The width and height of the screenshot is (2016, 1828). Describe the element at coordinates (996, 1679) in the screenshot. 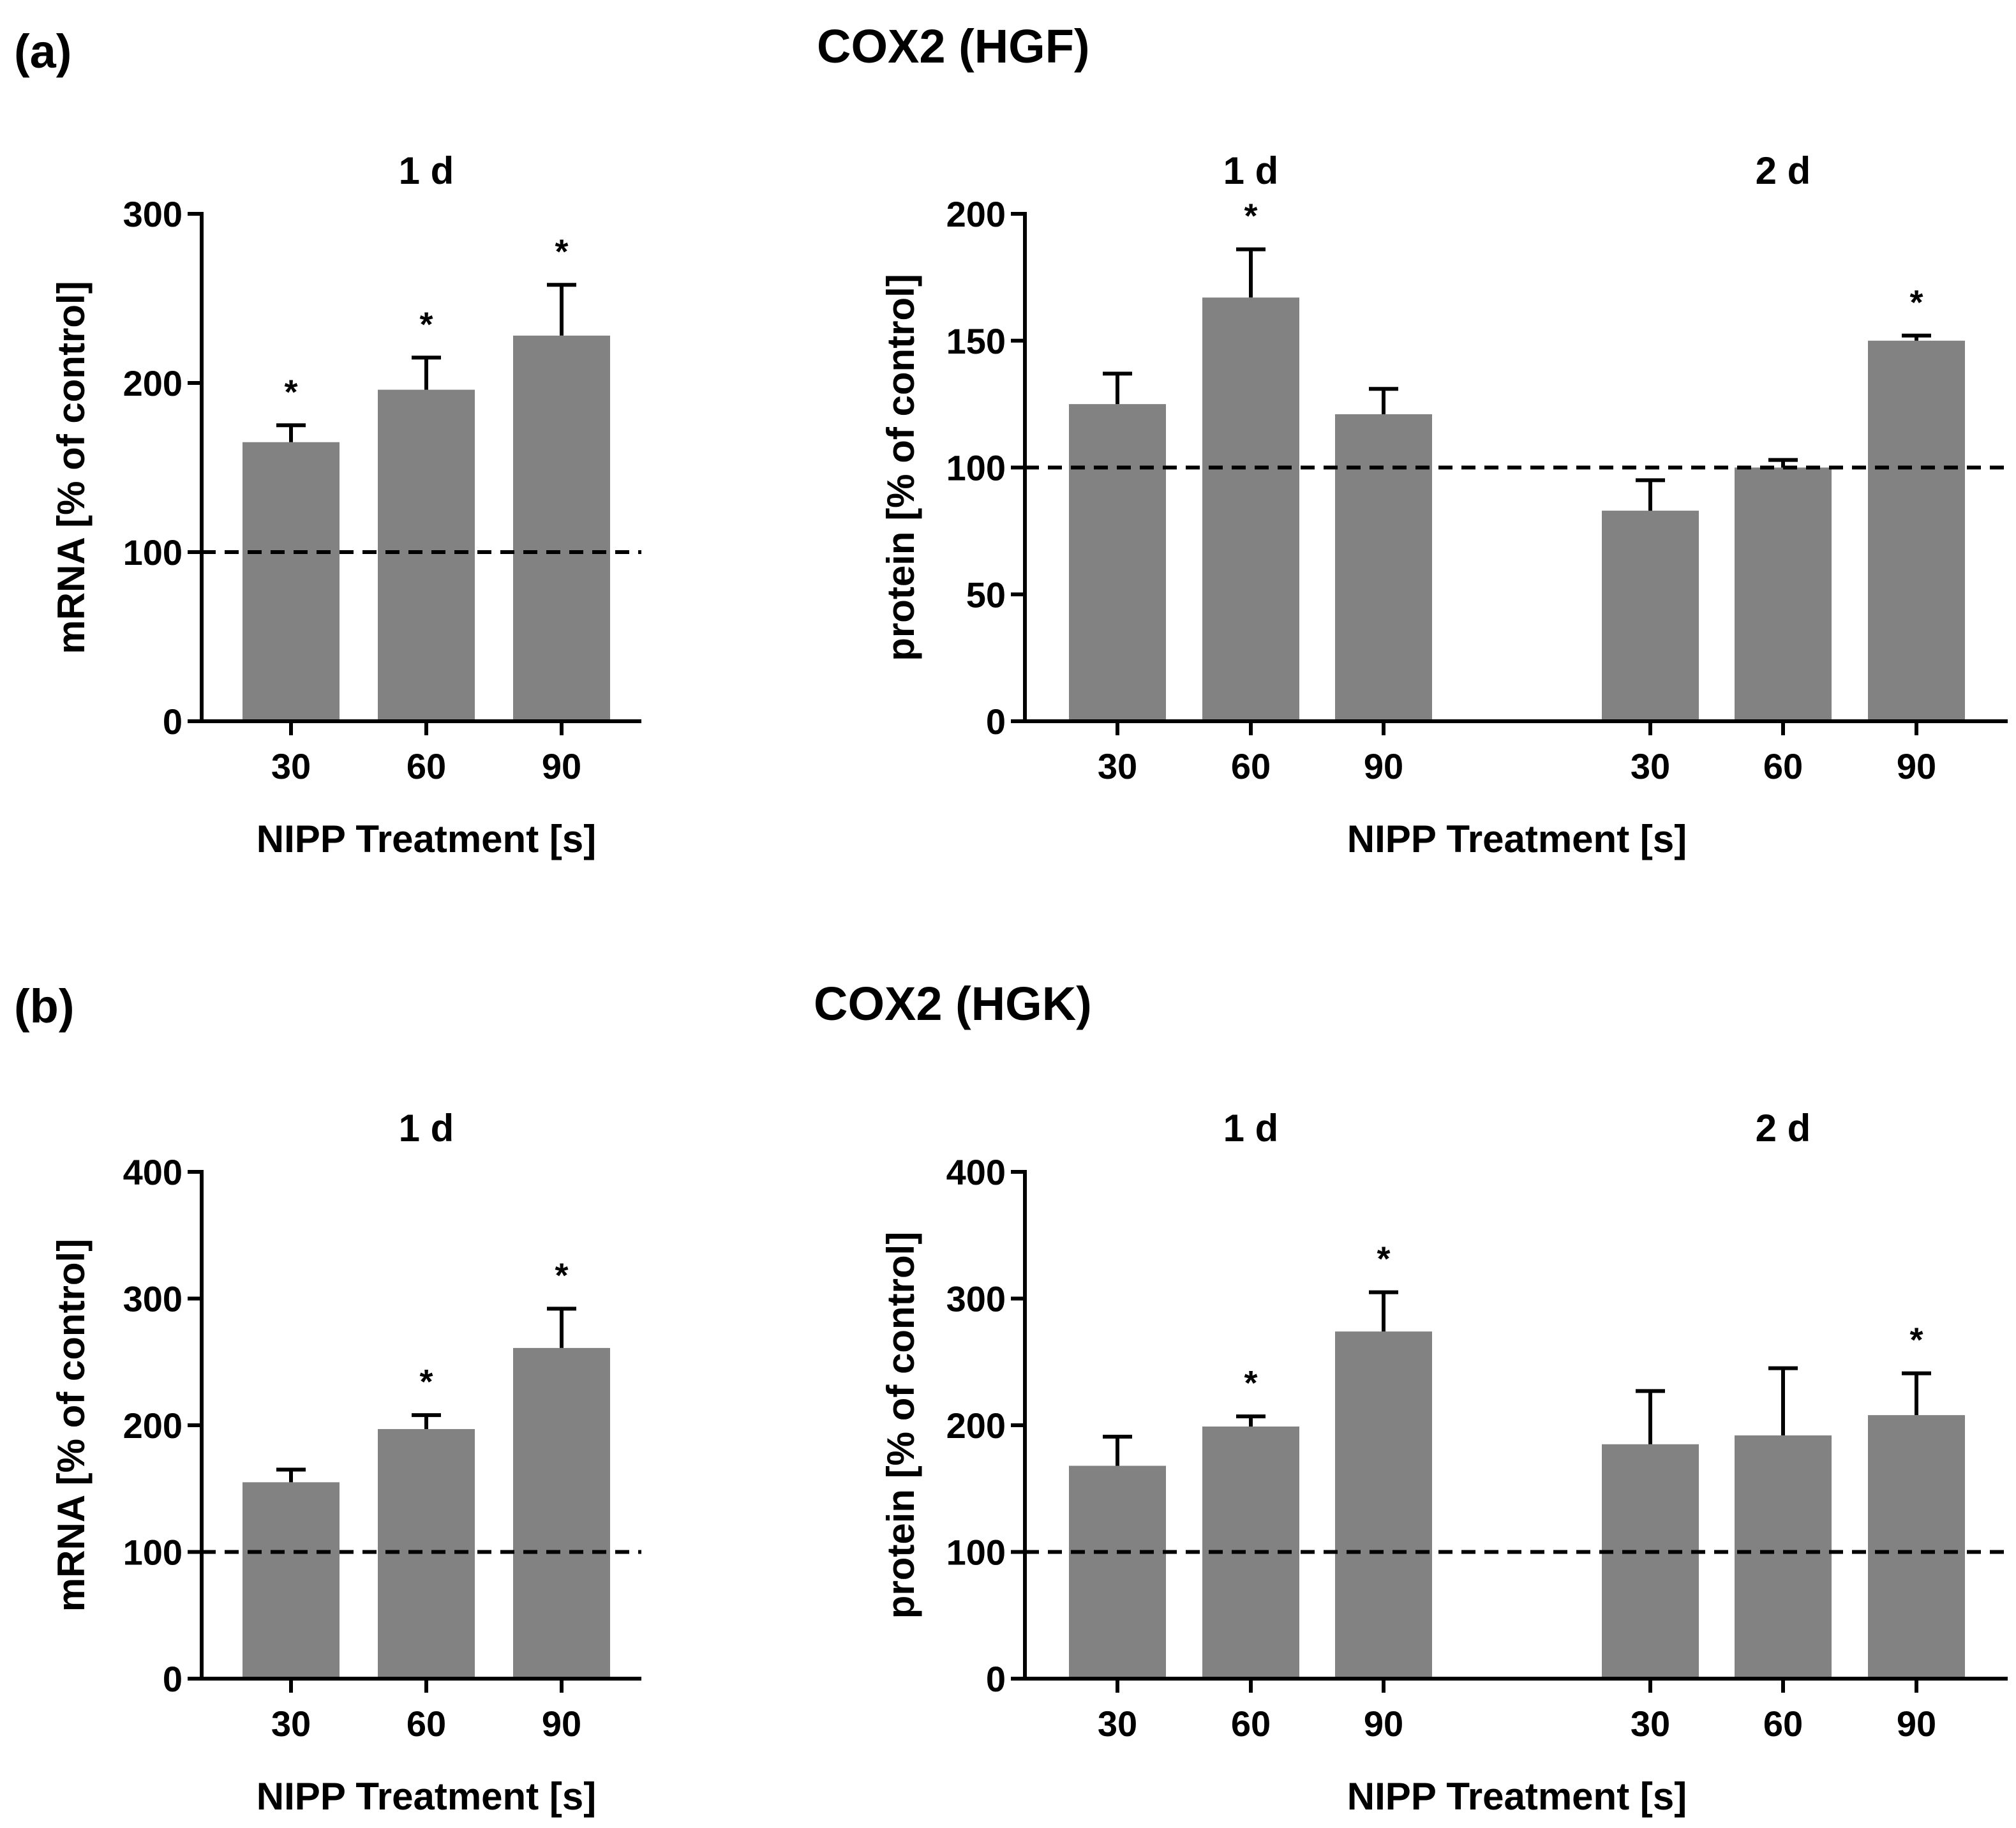

I see `b-protein-y-tick-label: 0` at that location.